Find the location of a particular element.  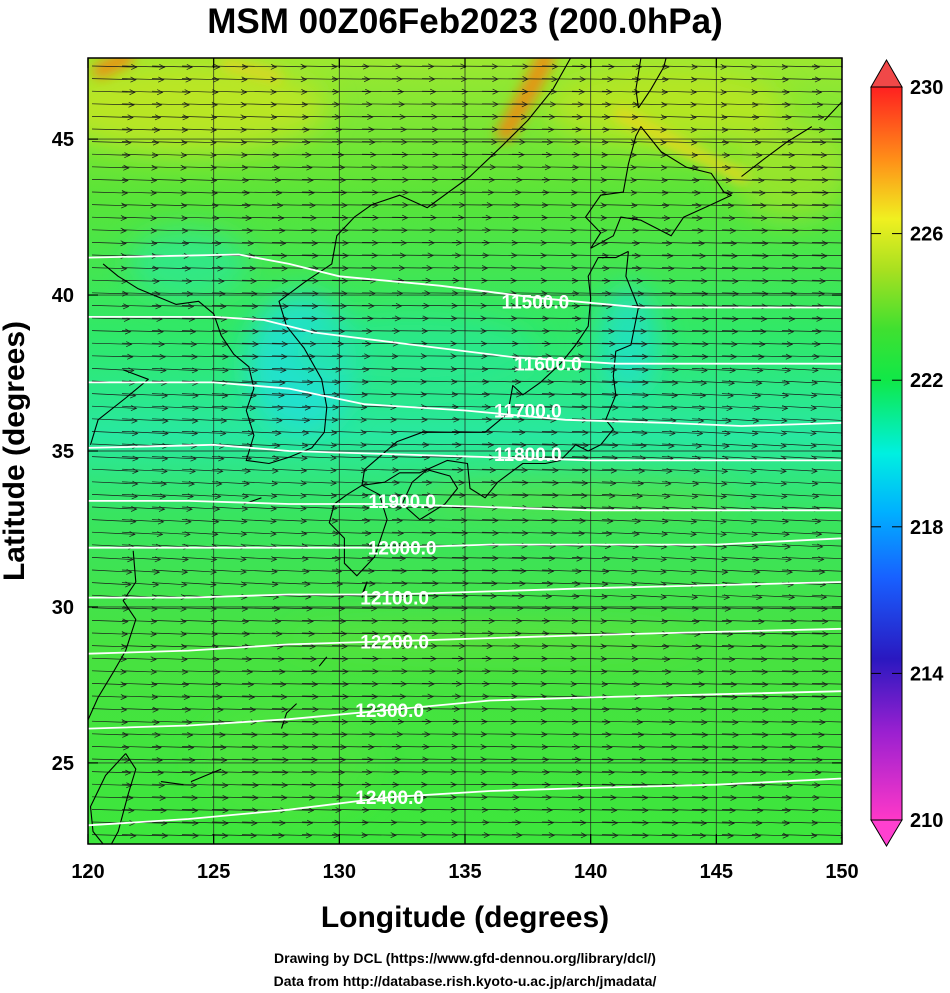

x-tick-label: 140 is located at coordinates (590, 872).